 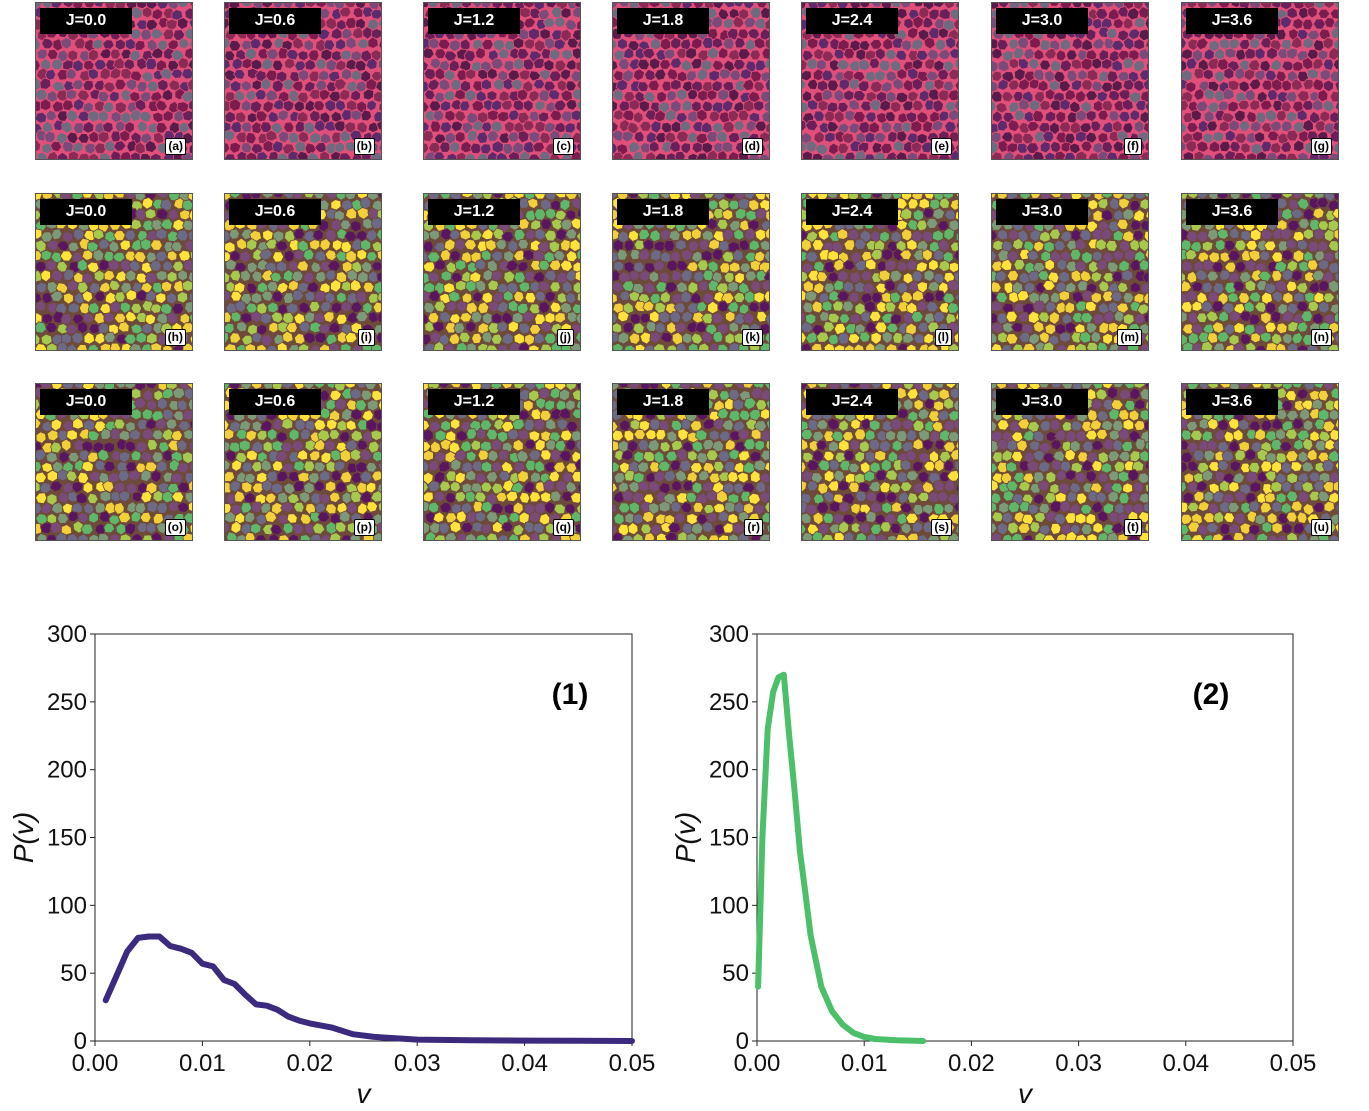 I want to click on voronoi-panel: J=3.6 (g), so click(x=1260, y=81).